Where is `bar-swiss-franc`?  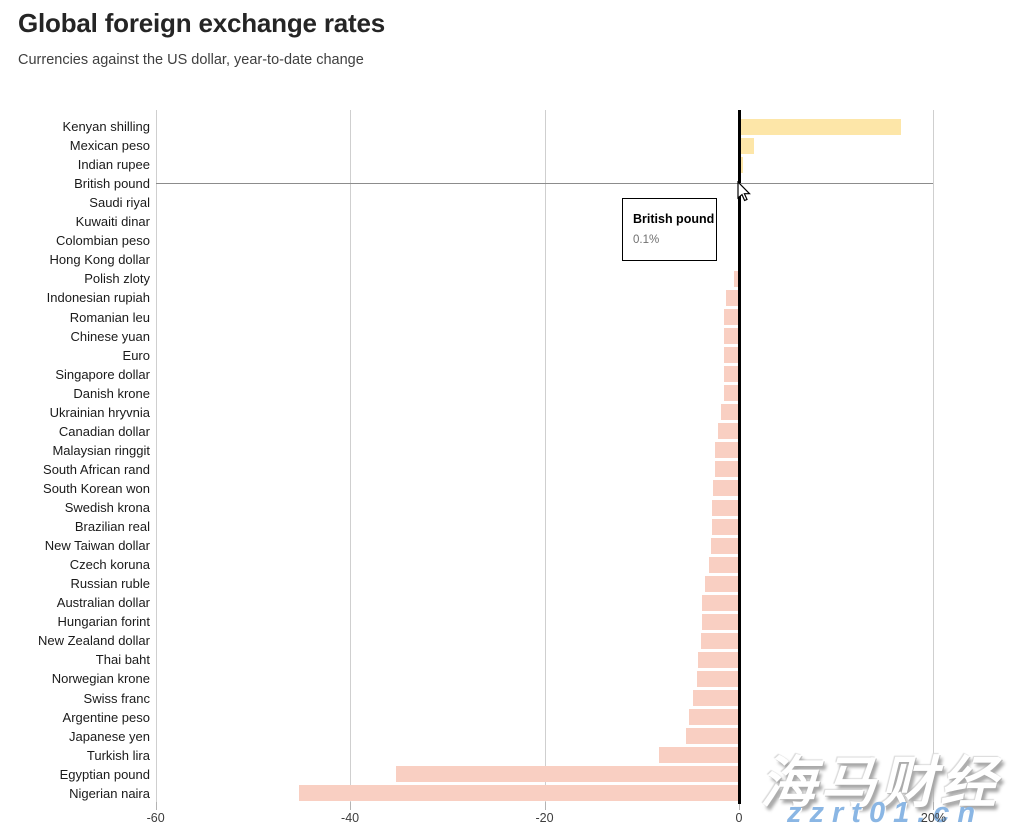 bar-swiss-franc is located at coordinates (716, 698).